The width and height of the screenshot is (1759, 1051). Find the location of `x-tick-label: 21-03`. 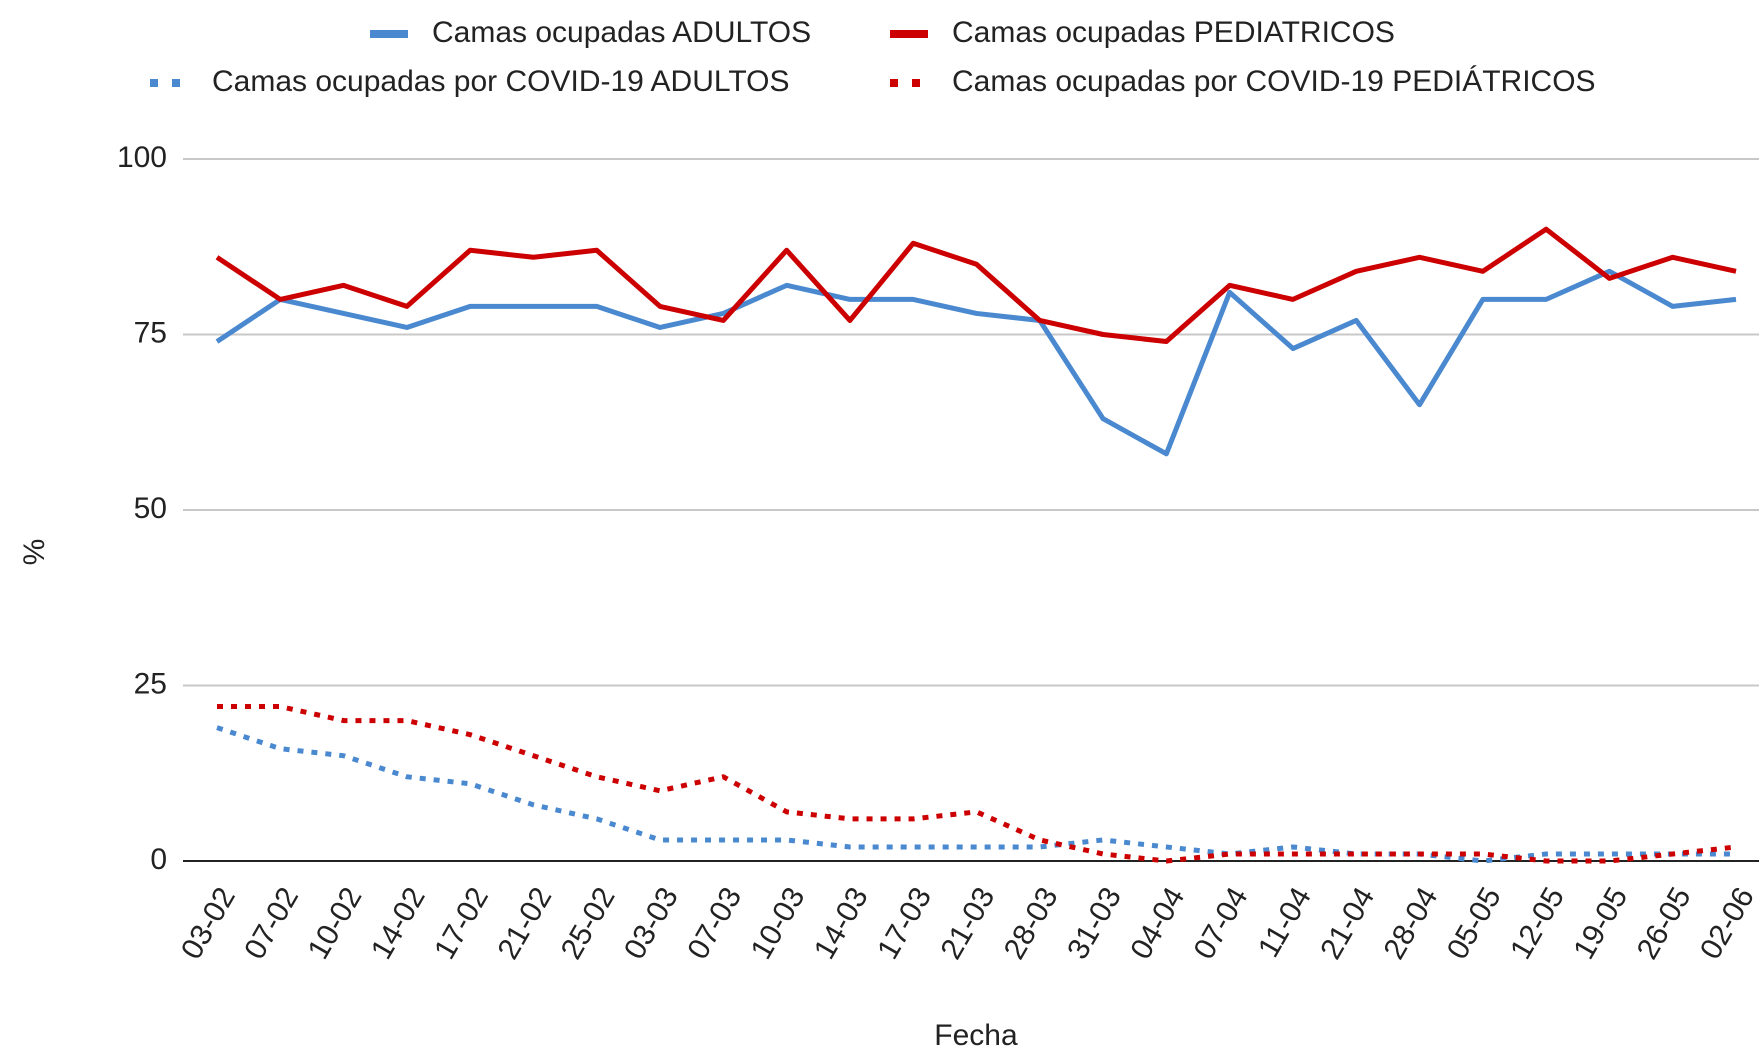

x-tick-label: 21-03 is located at coordinates (967, 923).